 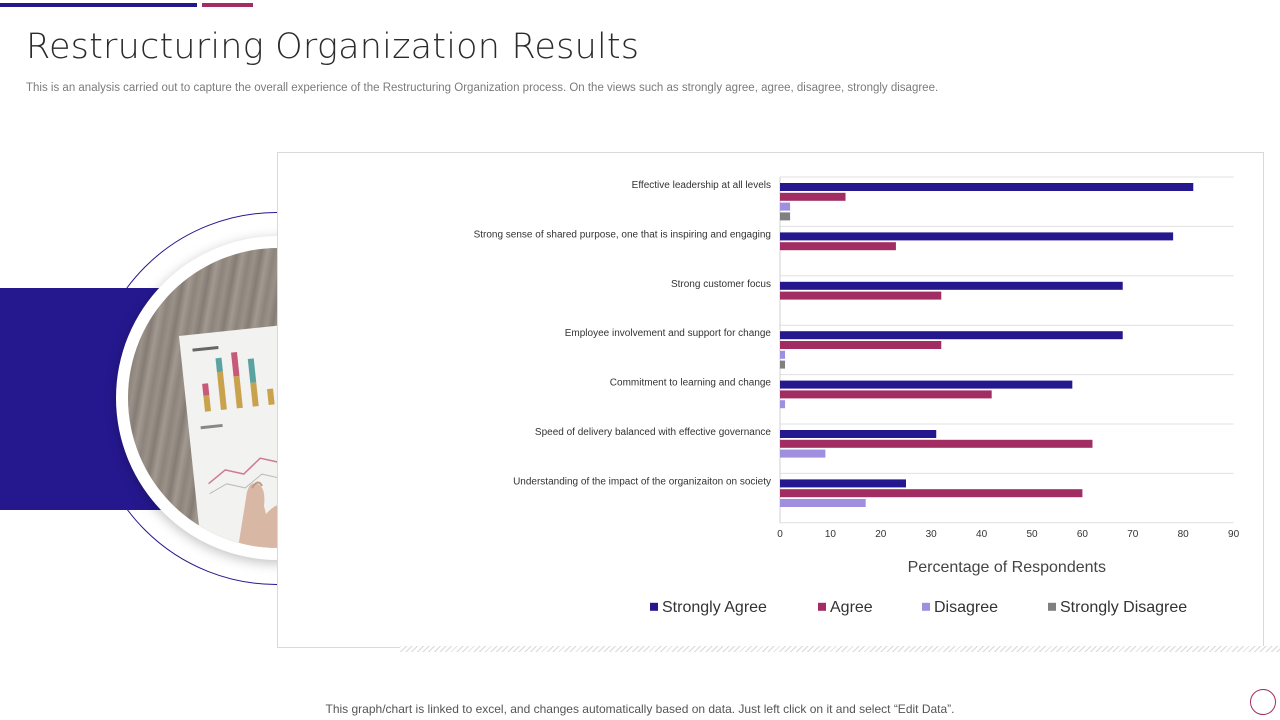 I want to click on top-accent-bar-secondary, so click(x=227, y=5).